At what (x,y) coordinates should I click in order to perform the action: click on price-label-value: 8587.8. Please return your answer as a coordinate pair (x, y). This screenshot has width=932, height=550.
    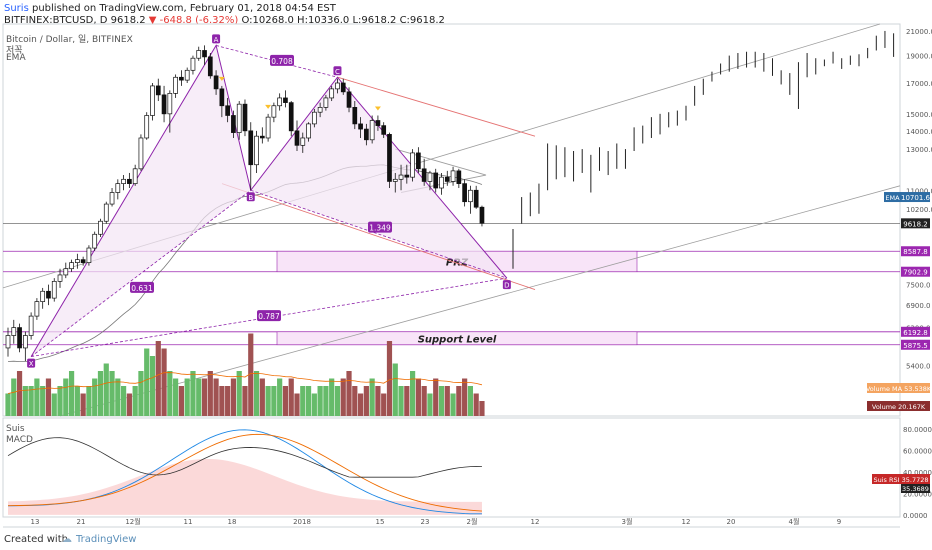
    Looking at the image, I should click on (915, 252).